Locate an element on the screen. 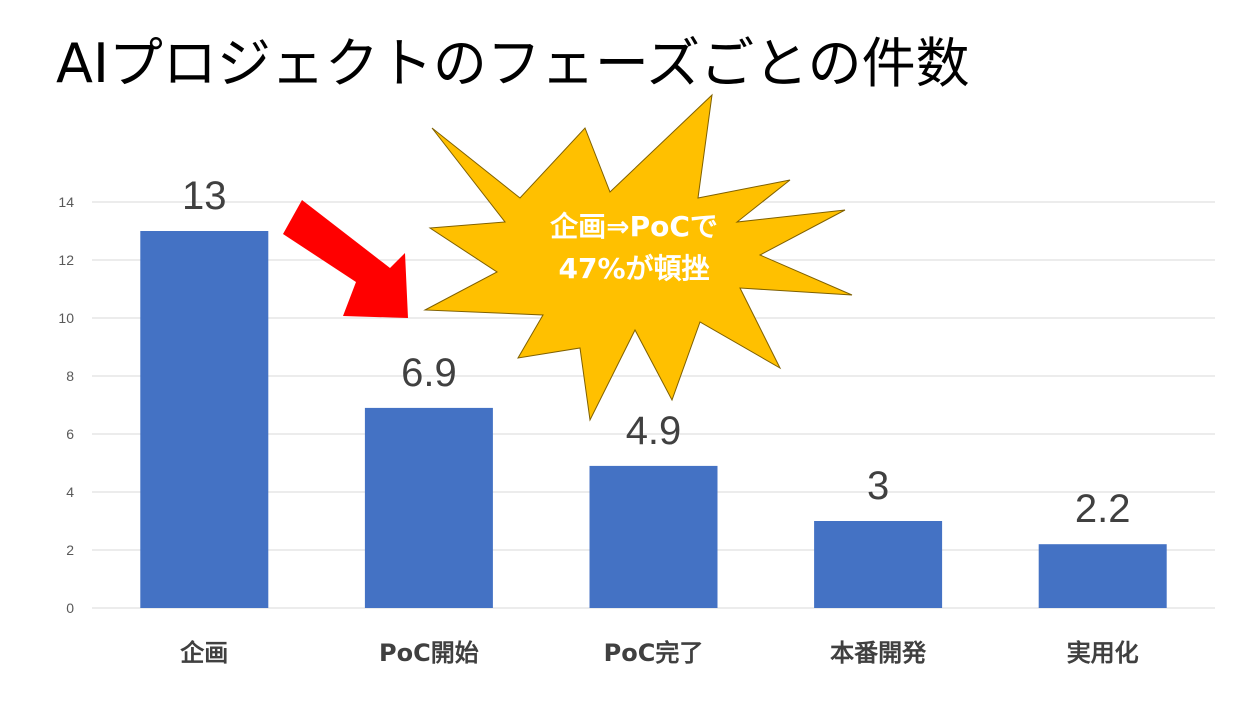 The image size is (1247, 708). y-tick-label: 0 is located at coordinates (70, 608).